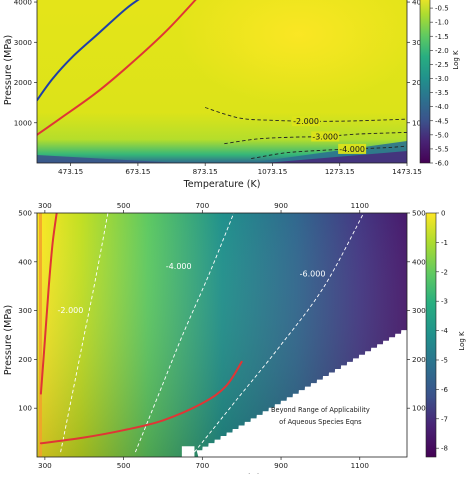 The image size is (474, 479). I want to click on masked-region-notch, so click(188, 451).